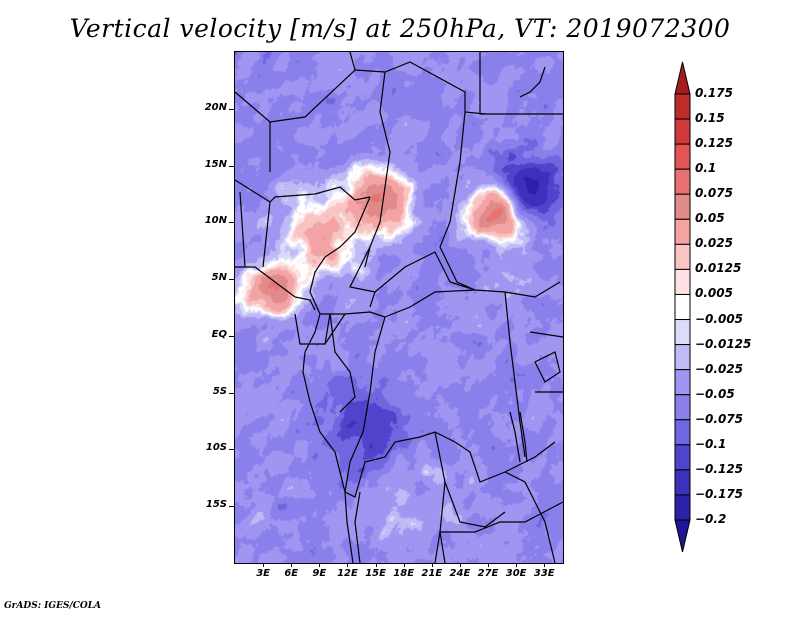  I want to click on colorbar-level-label: −0.025, so click(719, 368).